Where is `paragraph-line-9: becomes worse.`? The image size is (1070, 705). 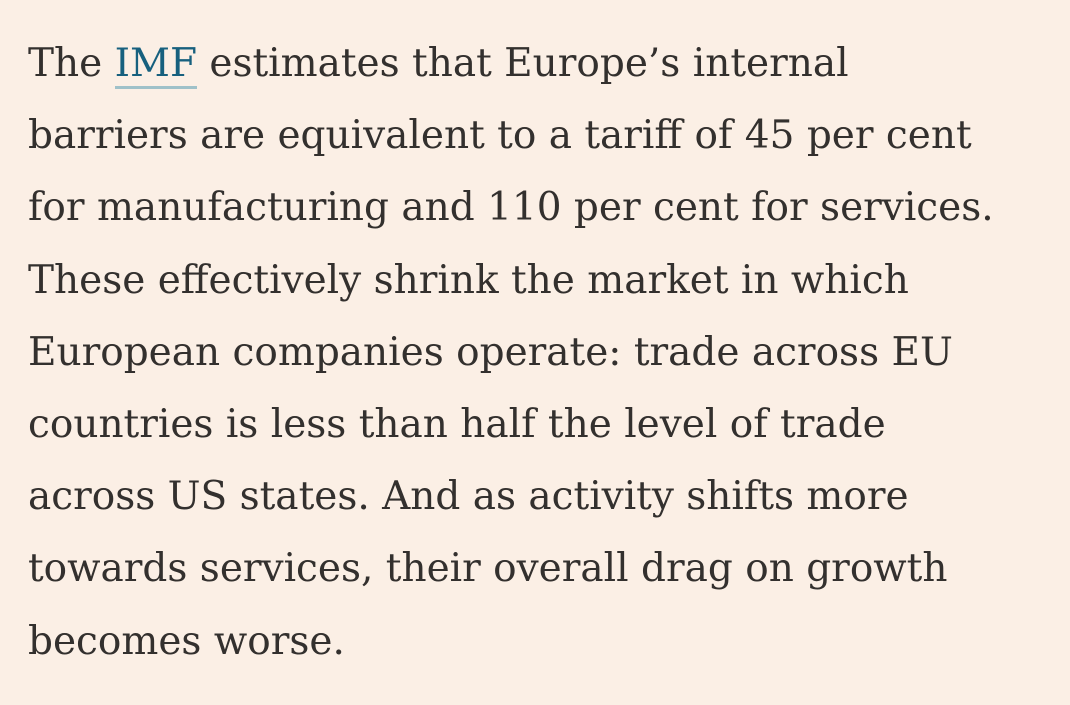
paragraph-line-9: becomes worse. is located at coordinates (186, 641).